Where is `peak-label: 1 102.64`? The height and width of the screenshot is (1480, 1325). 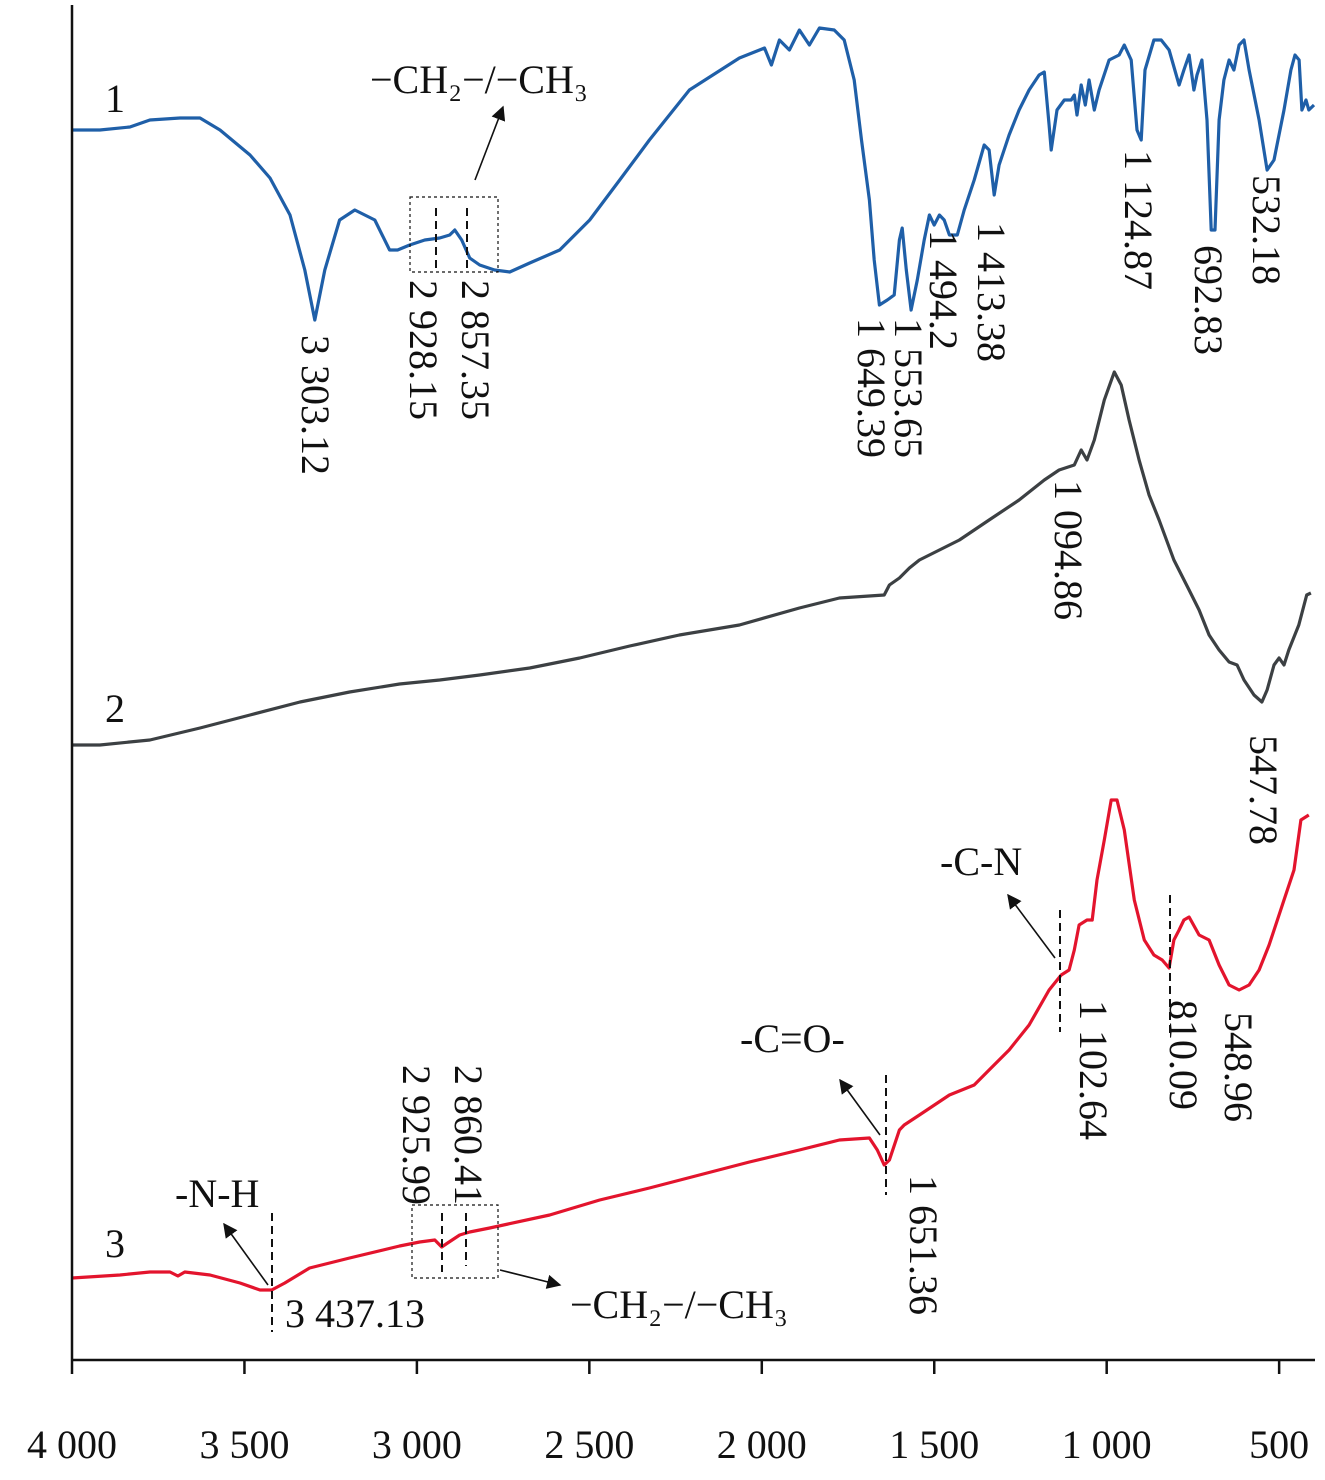
peak-label: 1 102.64 is located at coordinates (1093, 1070).